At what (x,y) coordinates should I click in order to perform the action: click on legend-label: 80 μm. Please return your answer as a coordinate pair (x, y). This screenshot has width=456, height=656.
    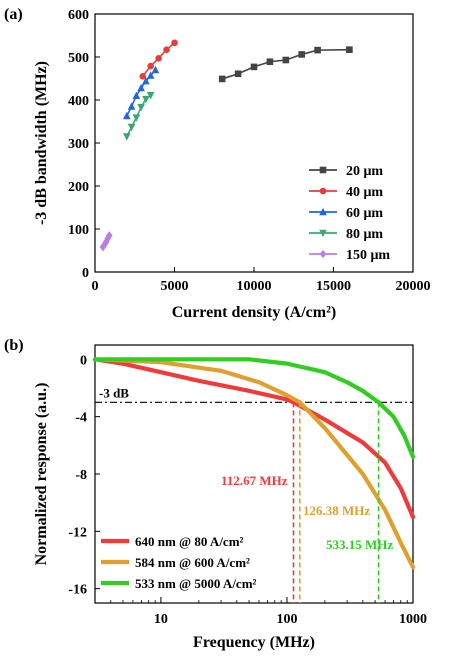
    Looking at the image, I should click on (364, 234).